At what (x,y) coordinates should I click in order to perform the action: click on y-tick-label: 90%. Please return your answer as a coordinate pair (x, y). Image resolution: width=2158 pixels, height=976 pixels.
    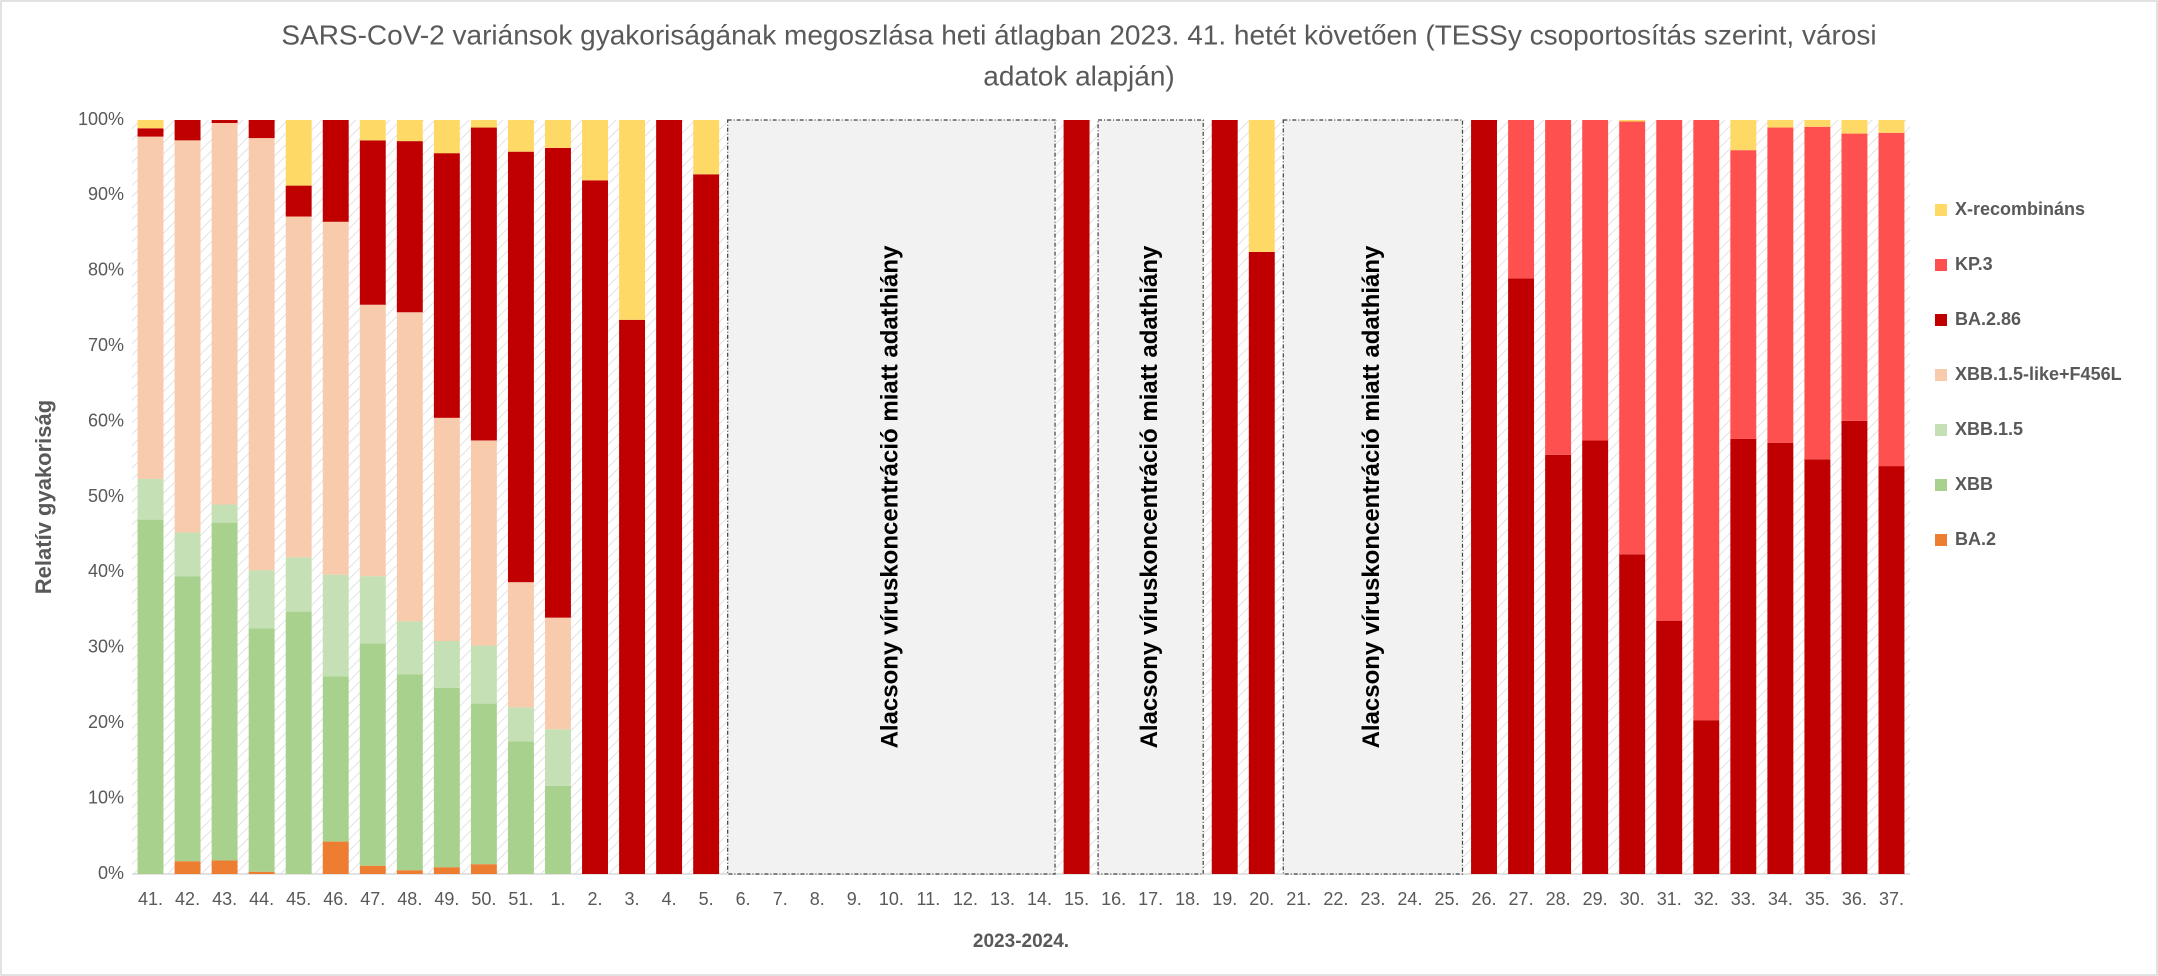
    Looking at the image, I should click on (106, 194).